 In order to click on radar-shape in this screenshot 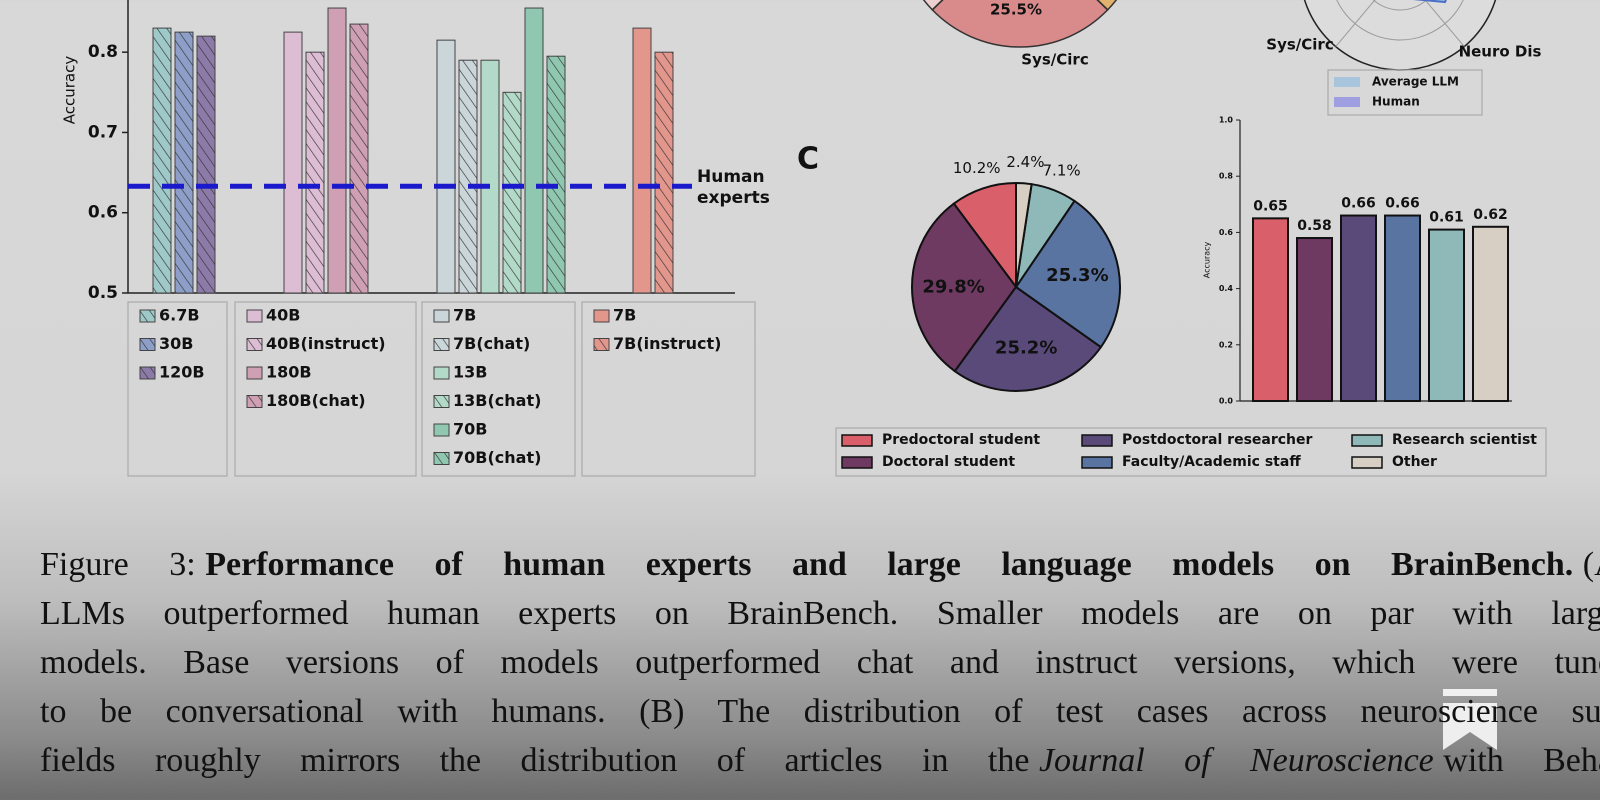, I will do `click(1429, 2)`.